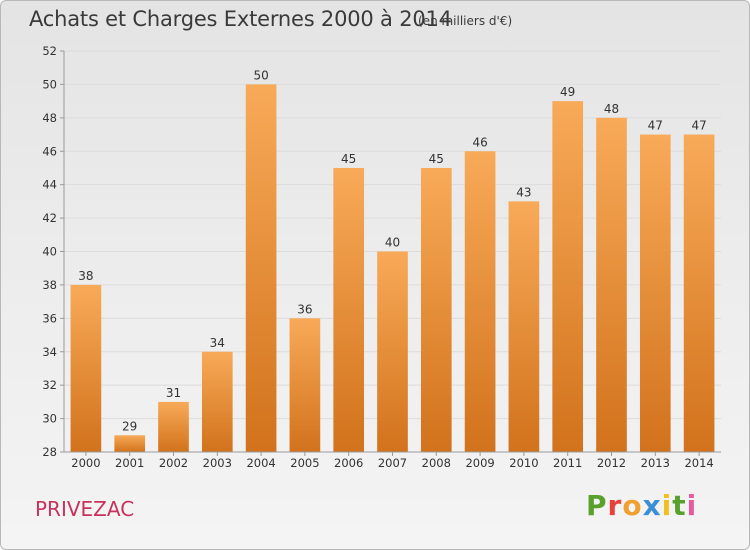  What do you see at coordinates (480, 301) in the screenshot?
I see `bar-2009` at bounding box center [480, 301].